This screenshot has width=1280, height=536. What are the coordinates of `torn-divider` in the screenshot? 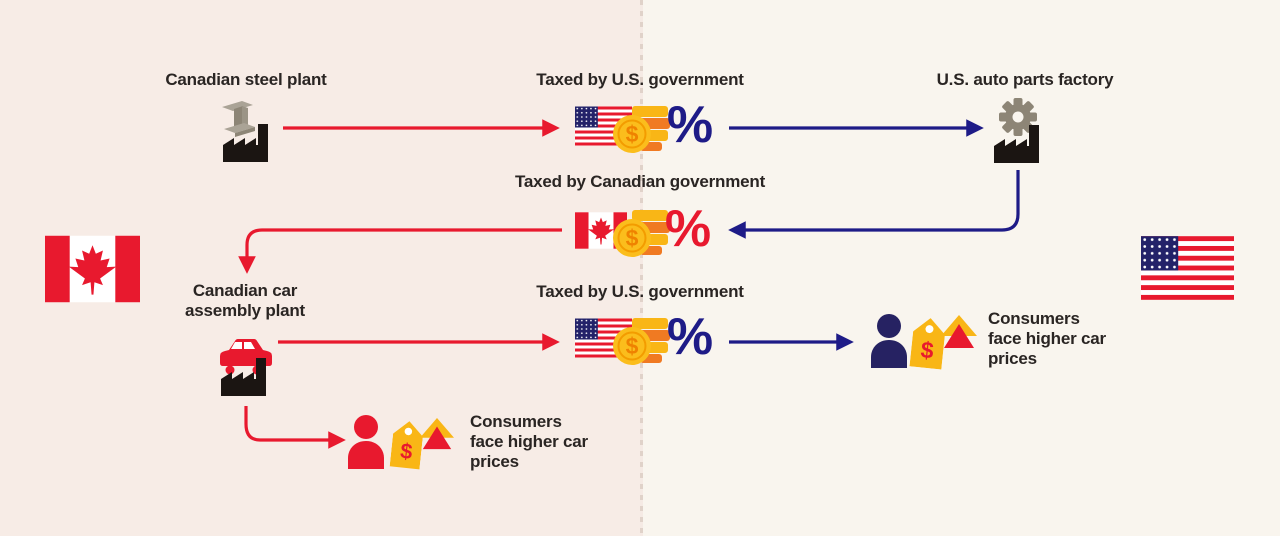 It's located at (641, 268).